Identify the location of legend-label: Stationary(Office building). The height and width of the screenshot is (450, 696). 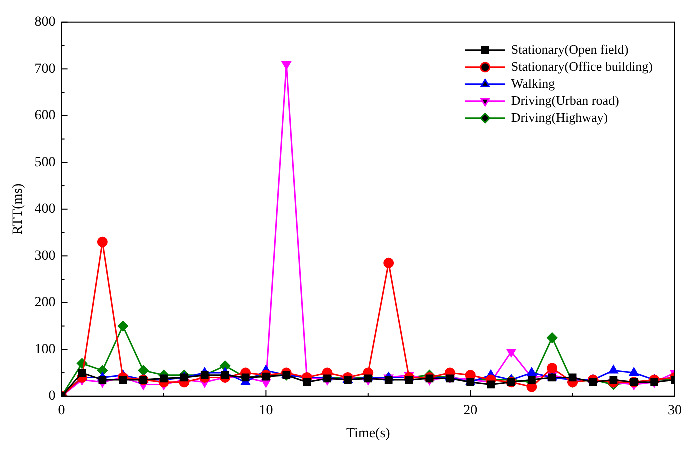
(582, 66).